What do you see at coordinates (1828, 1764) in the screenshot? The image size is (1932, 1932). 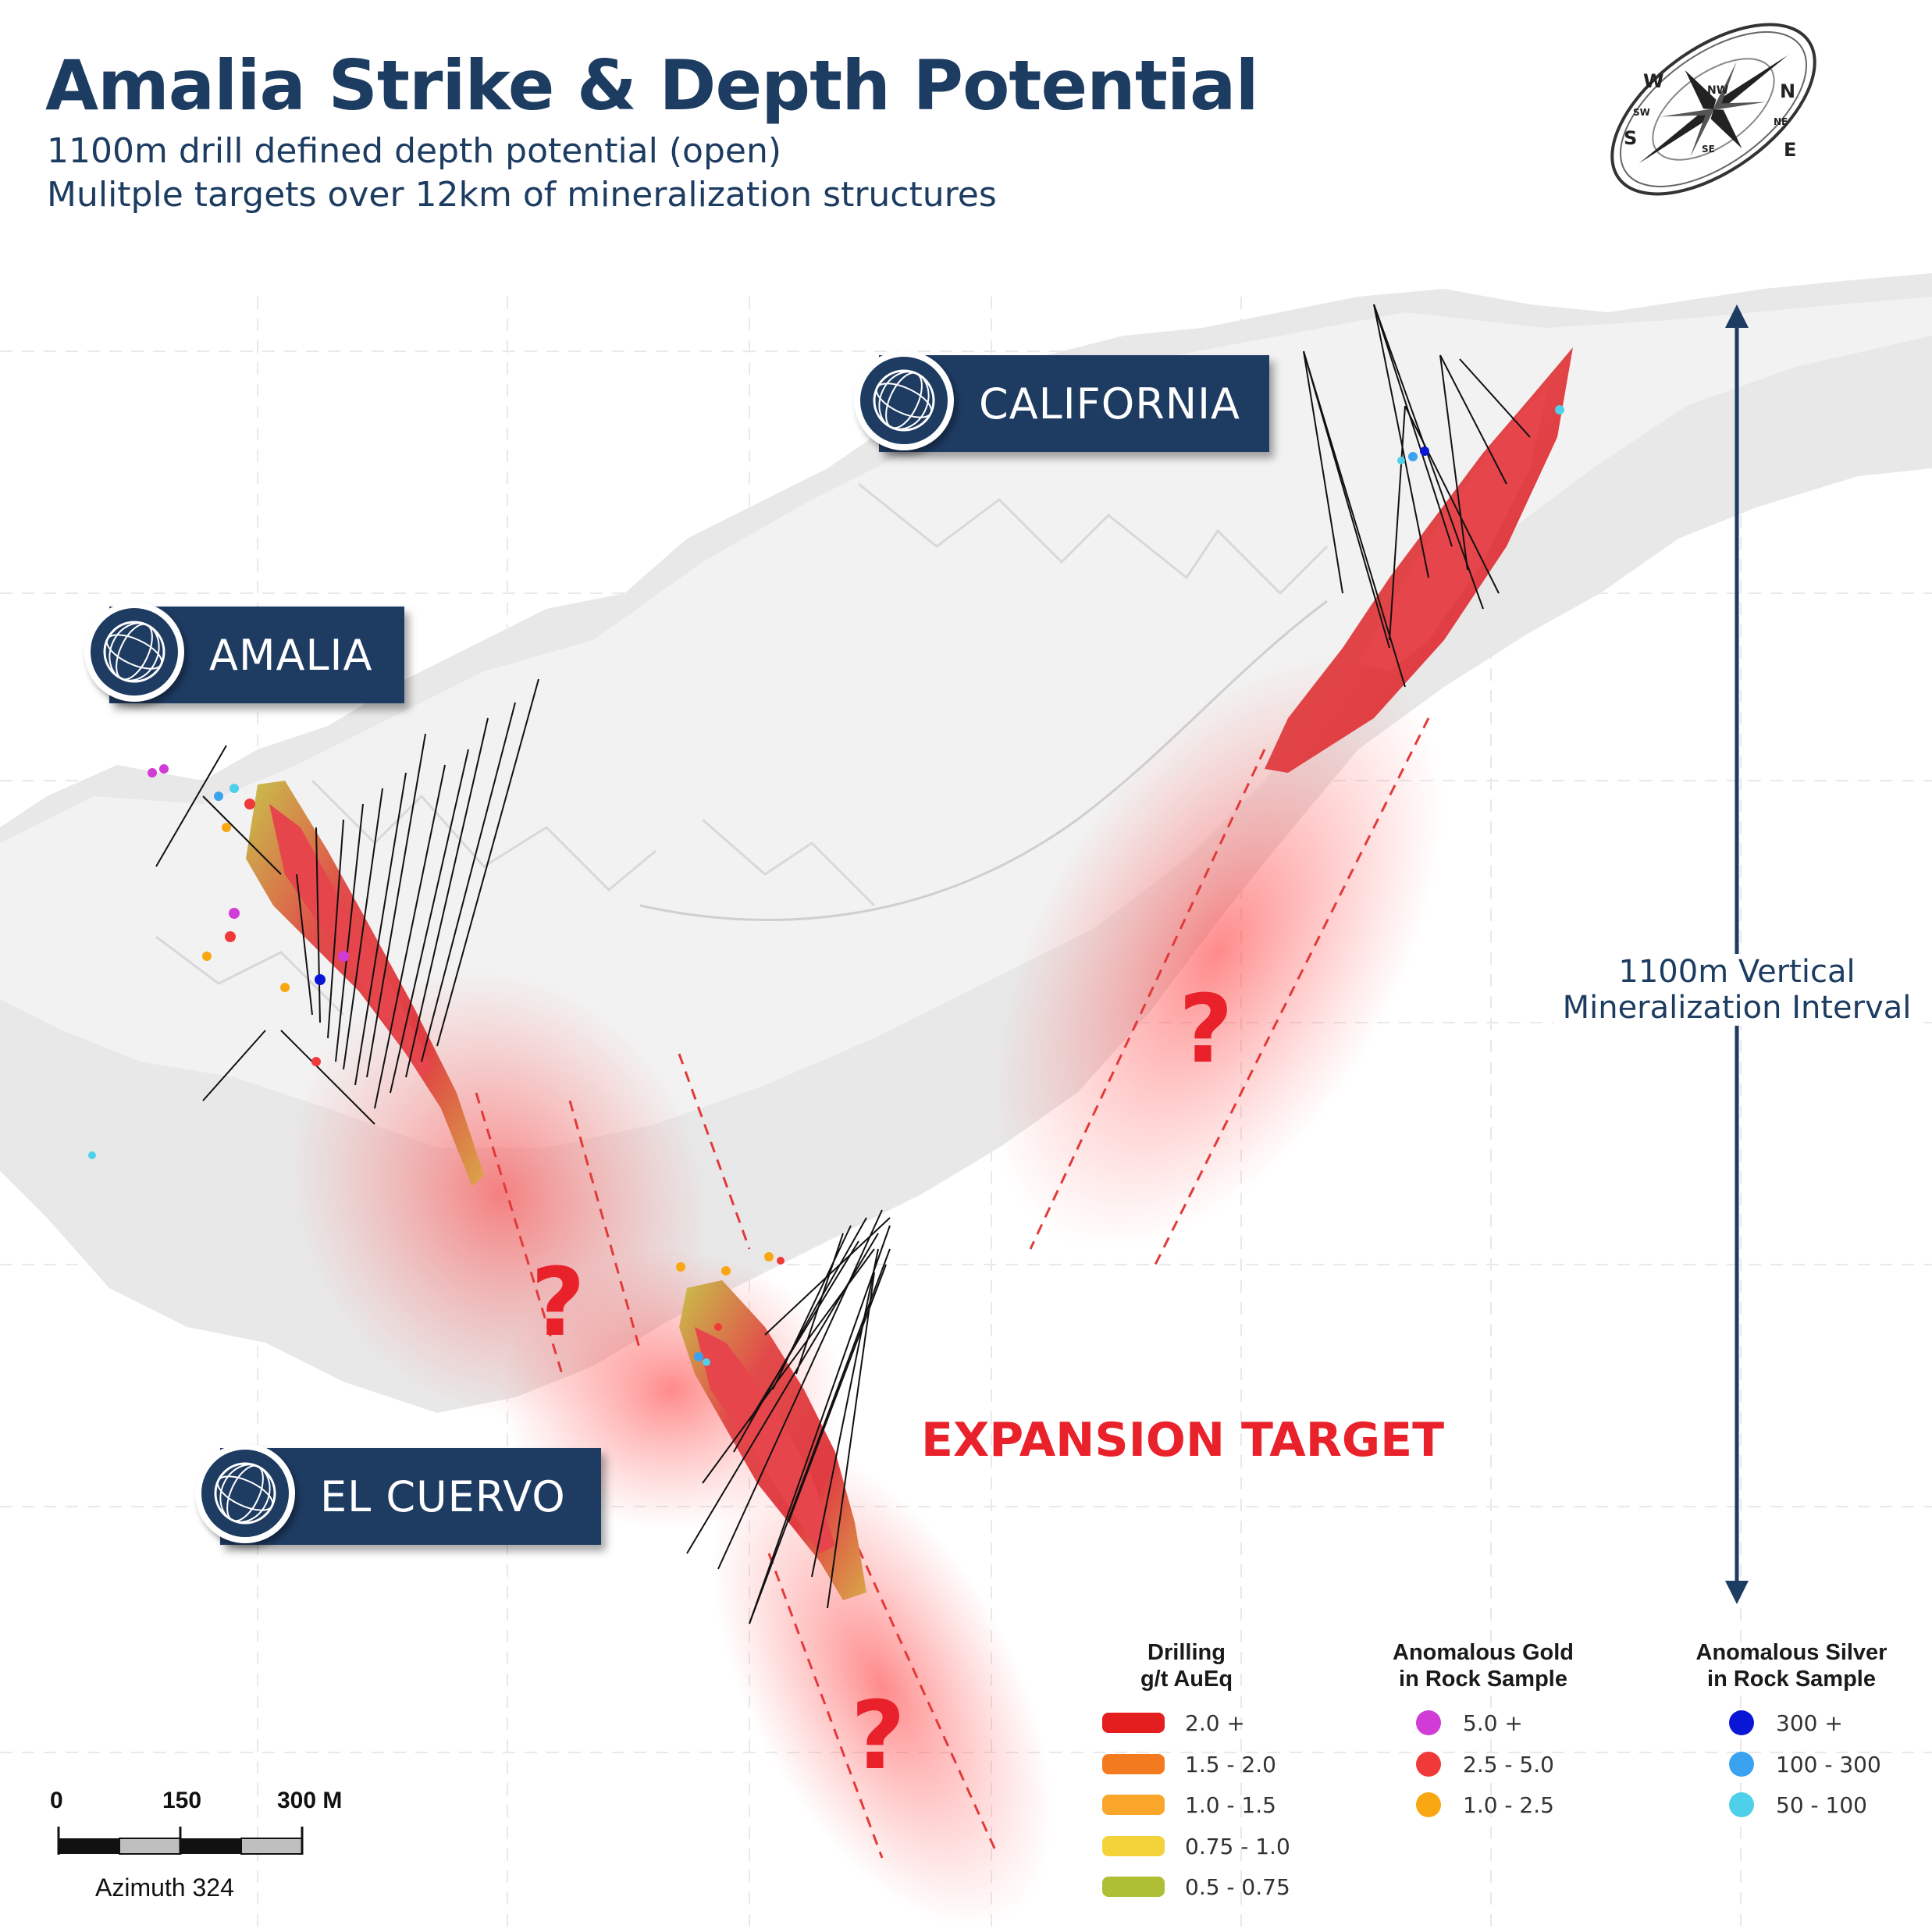 I see `legend-label: 100 - 300` at bounding box center [1828, 1764].